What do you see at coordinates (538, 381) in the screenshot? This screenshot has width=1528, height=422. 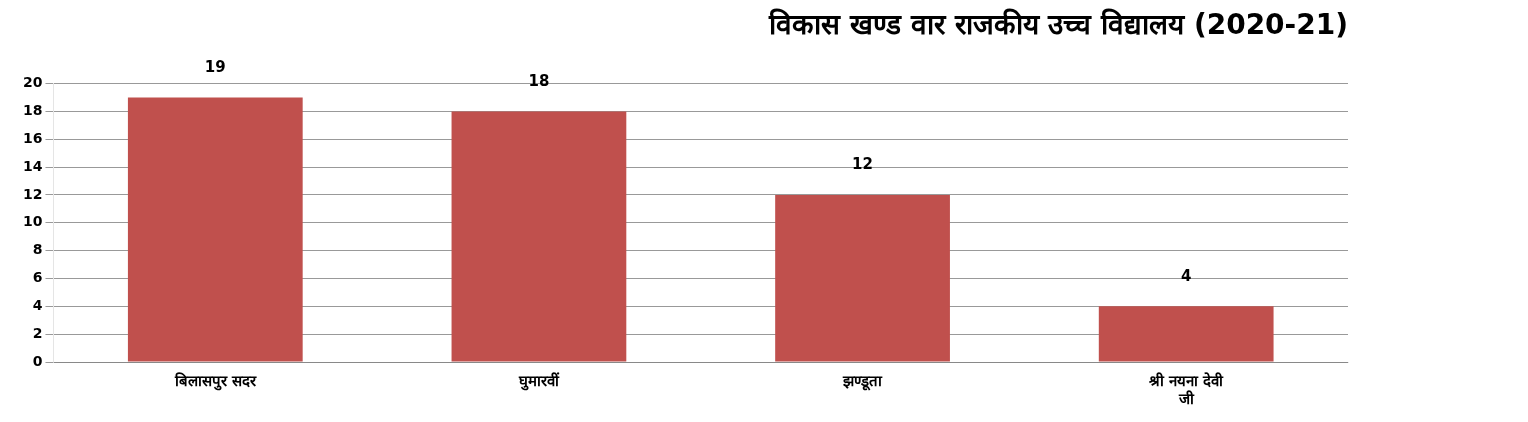 I see `x-tick-label: घुमारवीं` at bounding box center [538, 381].